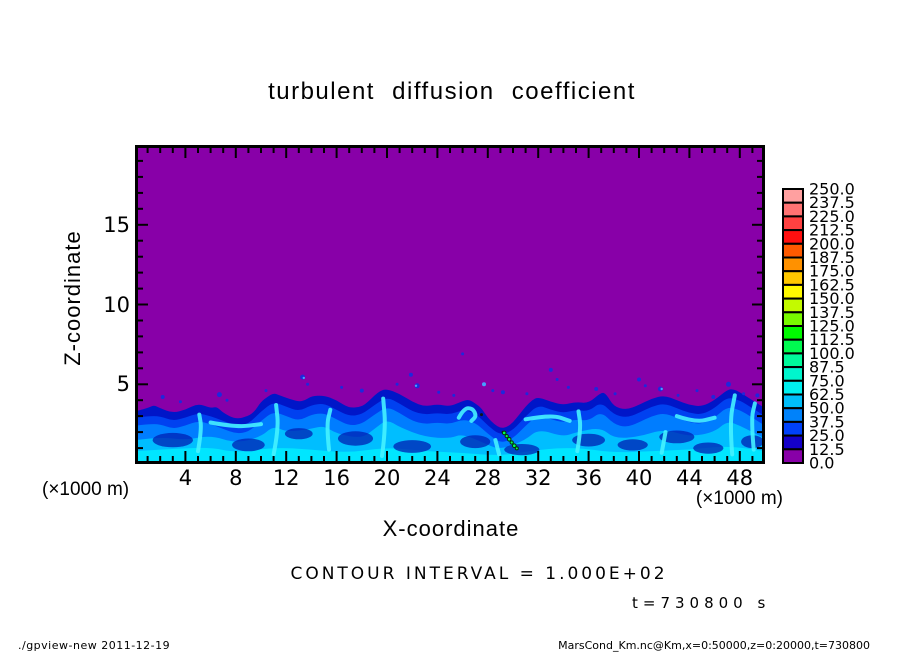 This screenshot has width=904, height=654. What do you see at coordinates (827, 380) in the screenshot?
I see `svg-text: 75.0` at bounding box center [827, 380].